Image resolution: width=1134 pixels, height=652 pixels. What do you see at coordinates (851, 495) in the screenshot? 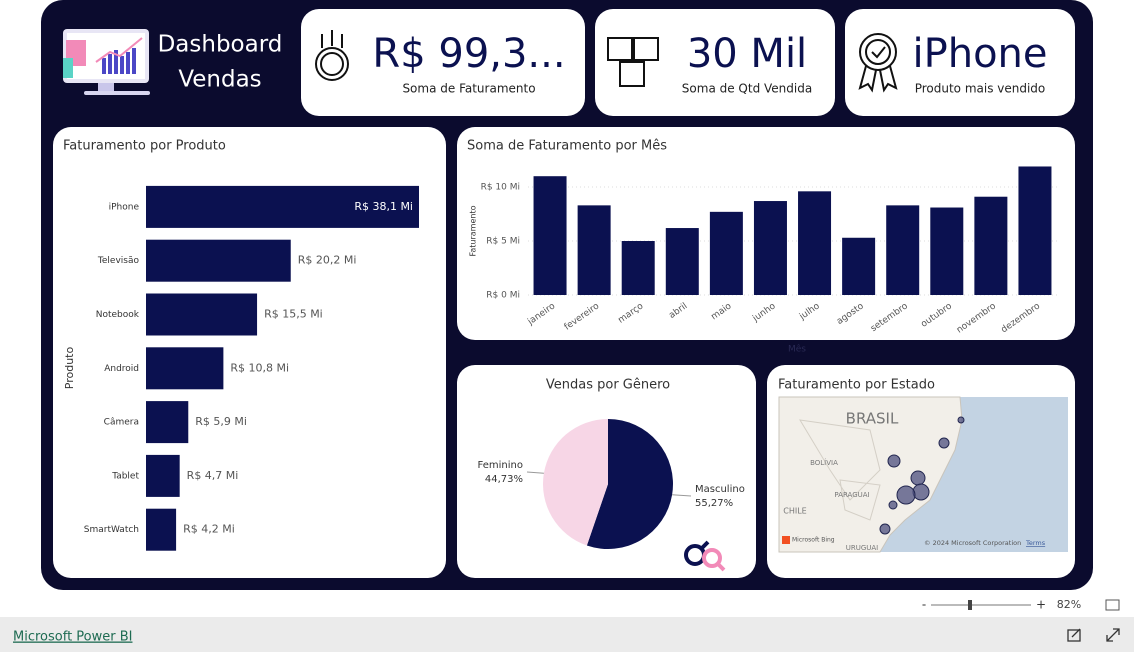
I see `map-label: PARAGUAI` at bounding box center [851, 495].